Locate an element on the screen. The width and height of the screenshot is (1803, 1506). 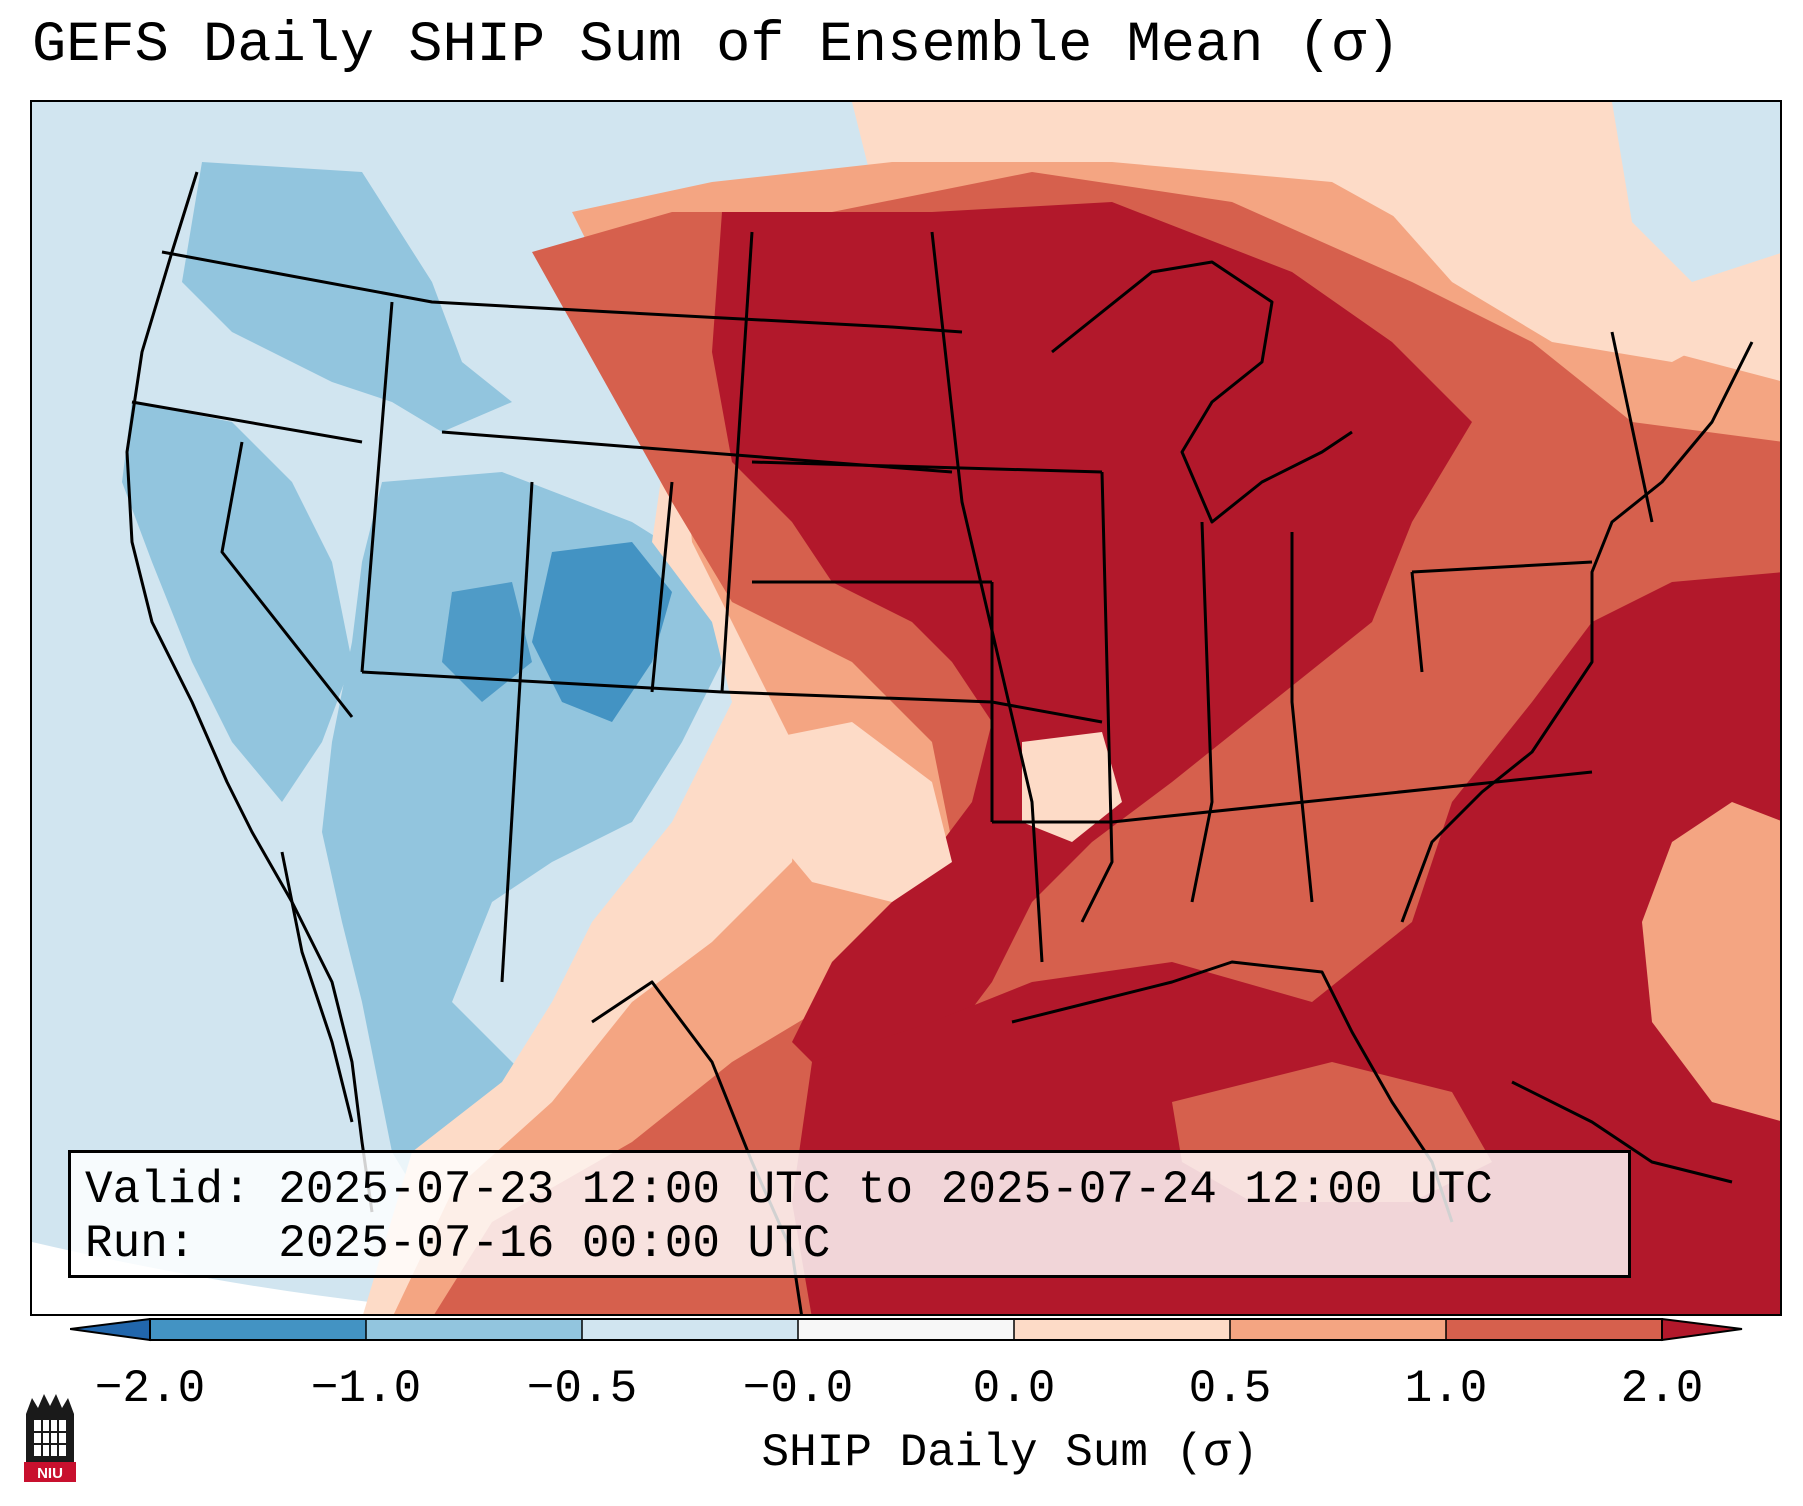
pacific-coastline is located at coordinates (249, 692).